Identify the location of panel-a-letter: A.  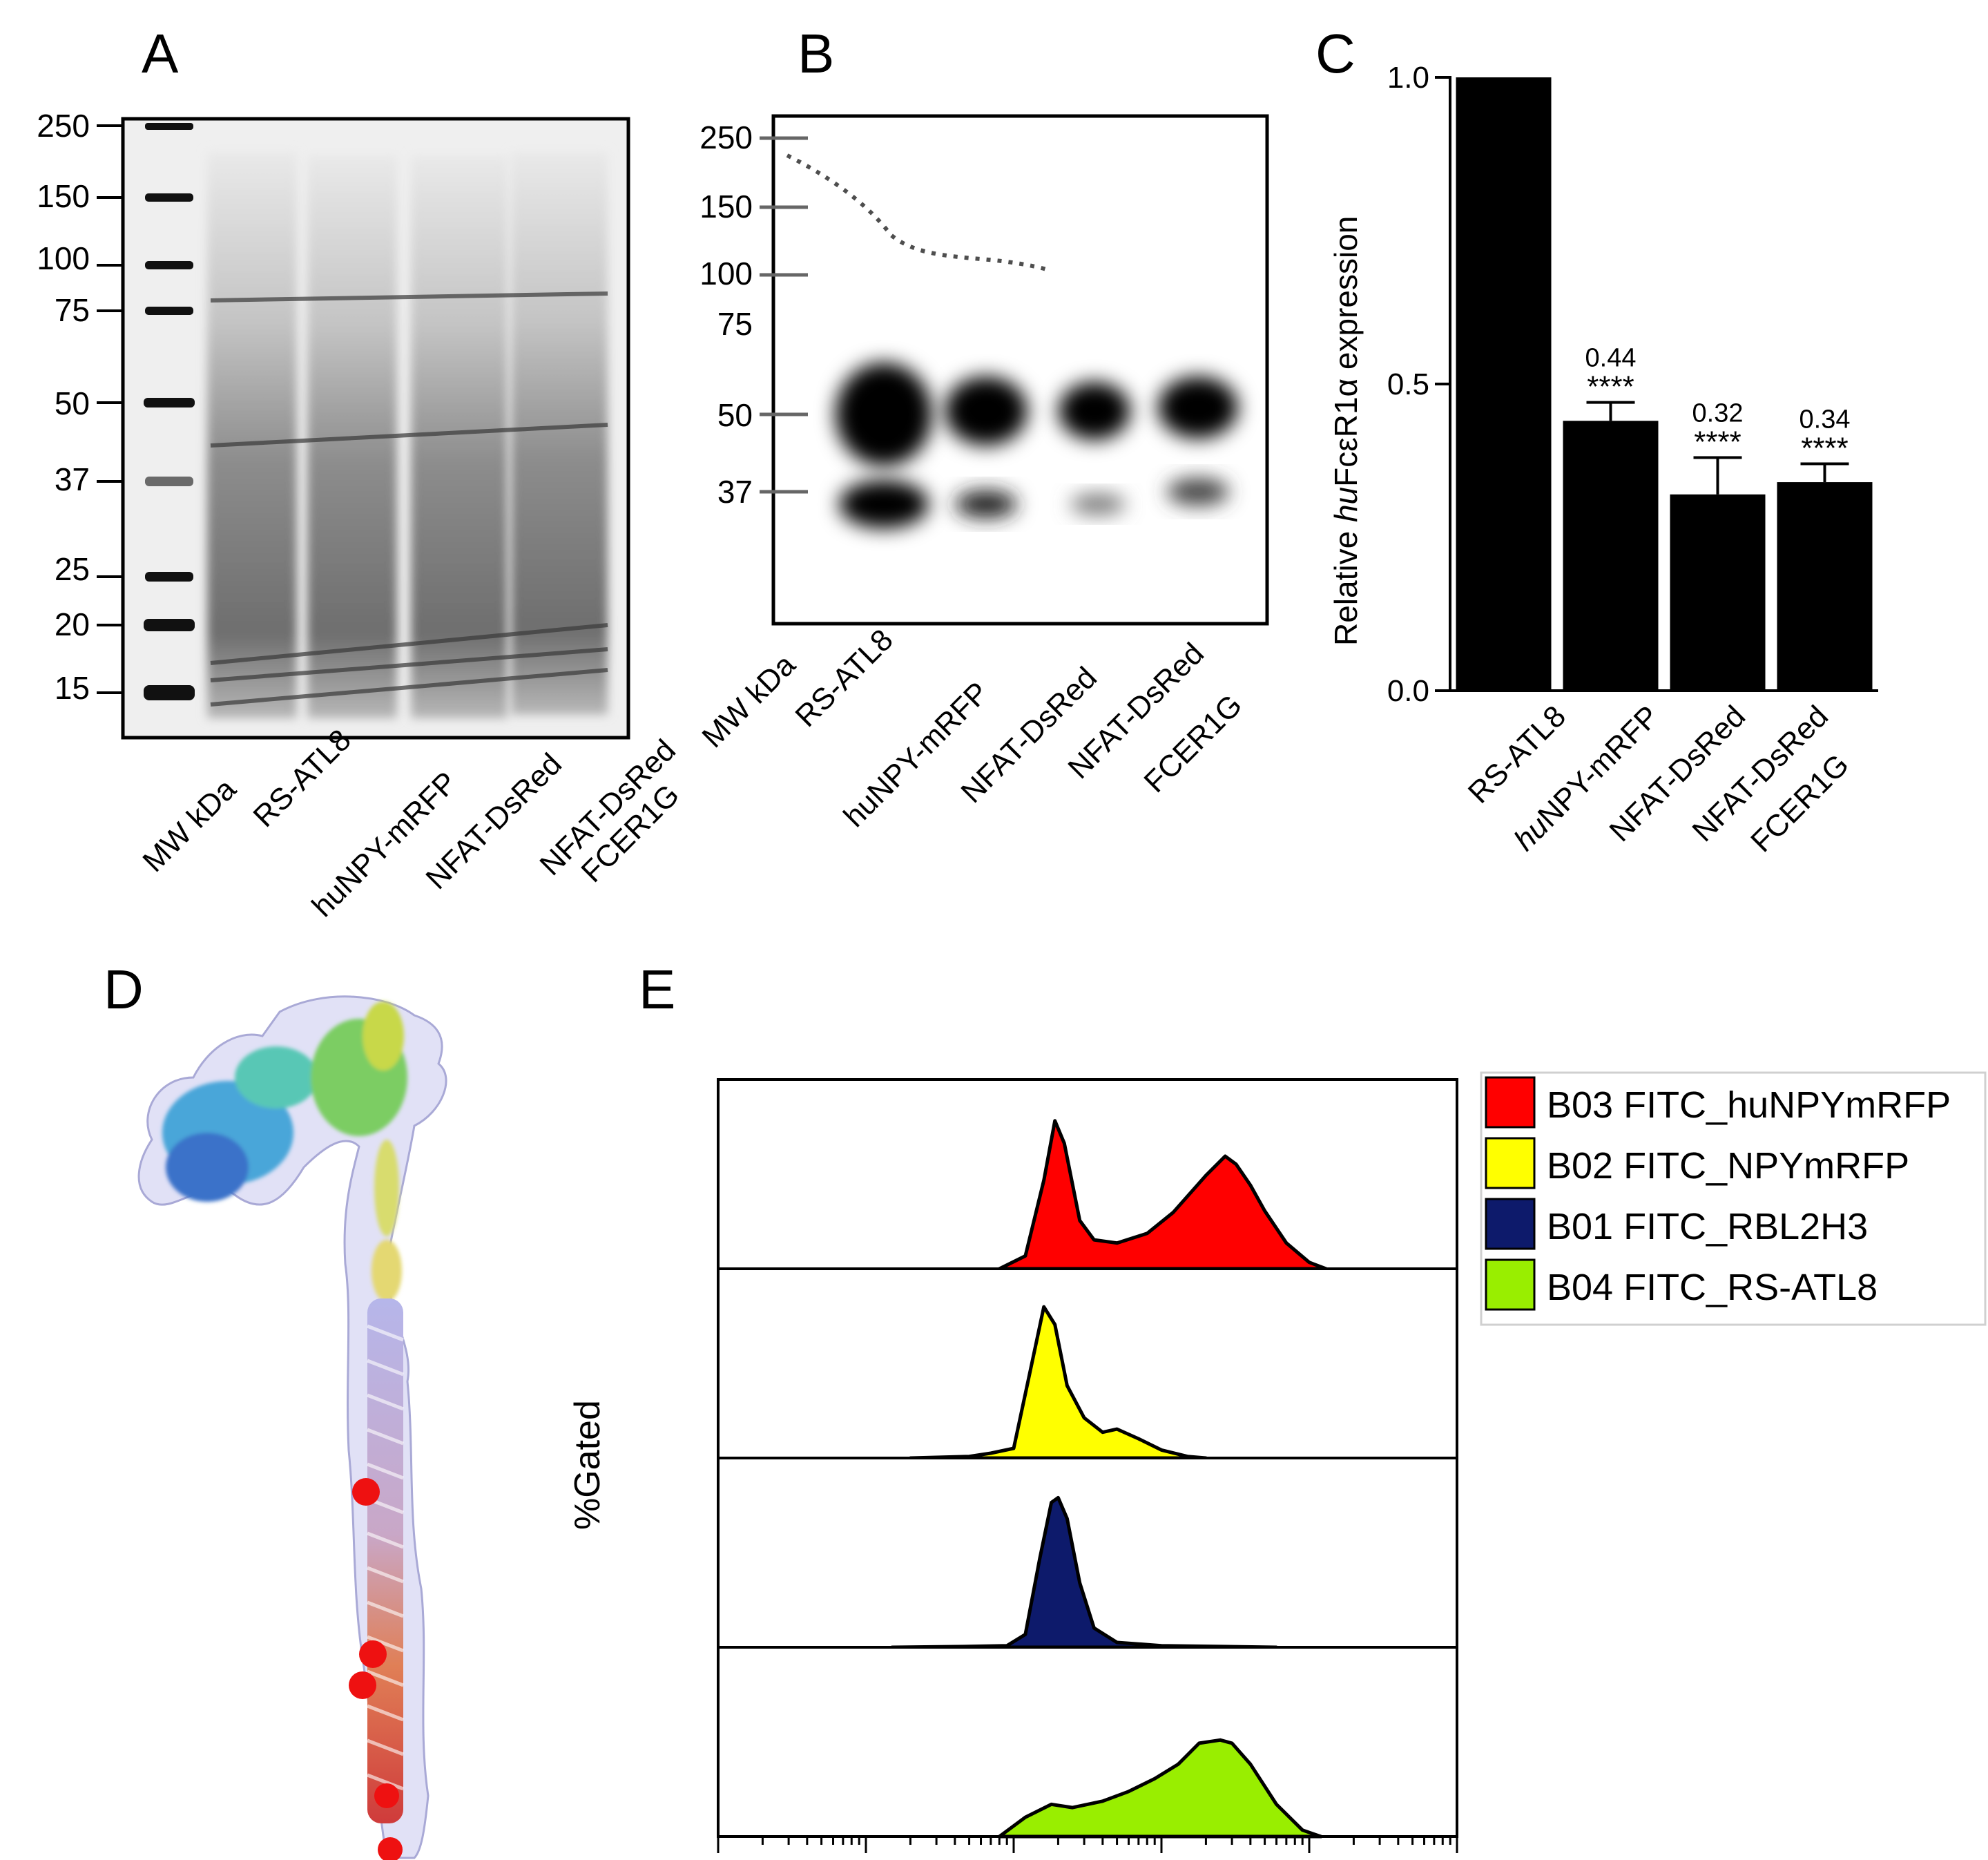
(160, 53).